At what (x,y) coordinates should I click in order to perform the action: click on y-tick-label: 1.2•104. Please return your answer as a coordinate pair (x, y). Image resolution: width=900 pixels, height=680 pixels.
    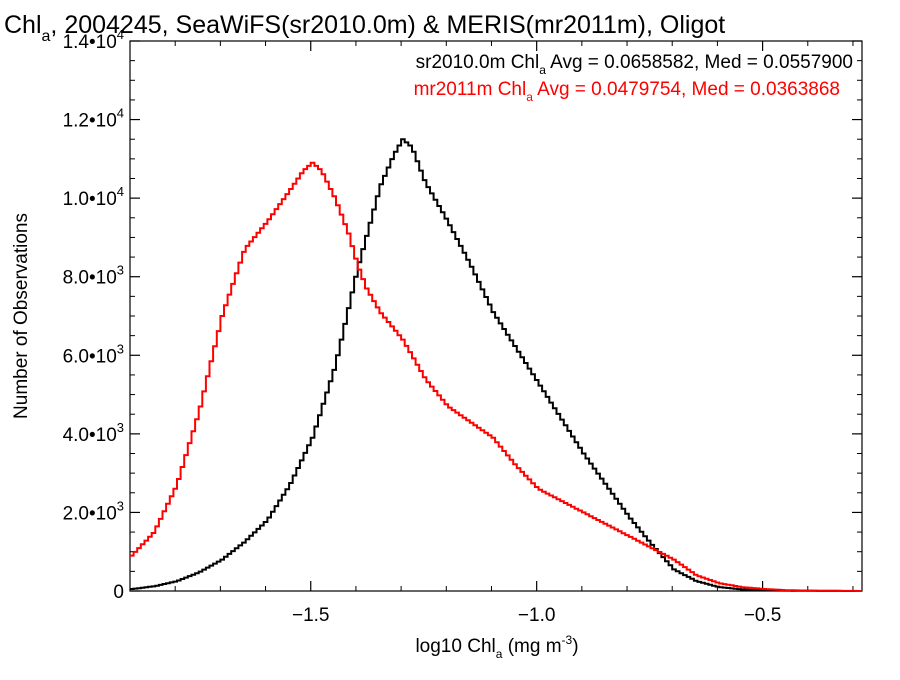
    Looking at the image, I should click on (93, 119).